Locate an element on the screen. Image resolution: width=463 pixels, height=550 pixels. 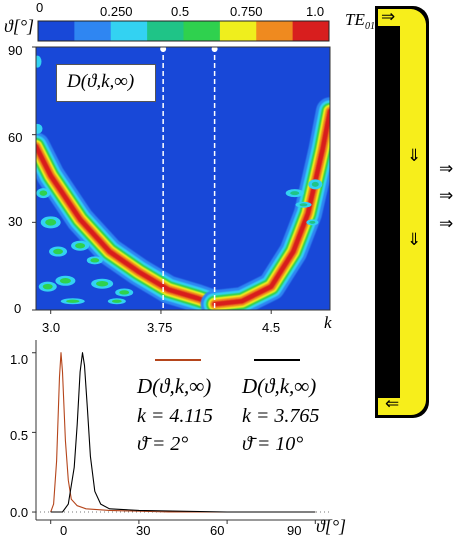
line-xtick: 60 is located at coordinates (217, 530).